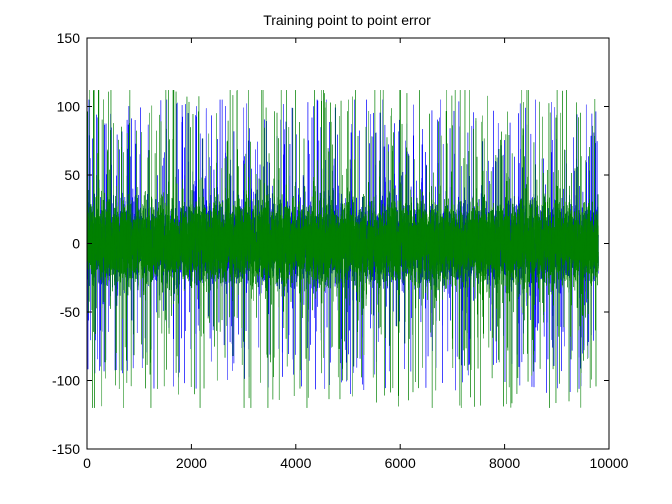  Describe the element at coordinates (72, 175) in the screenshot. I see `y-tick-label: 50` at that location.